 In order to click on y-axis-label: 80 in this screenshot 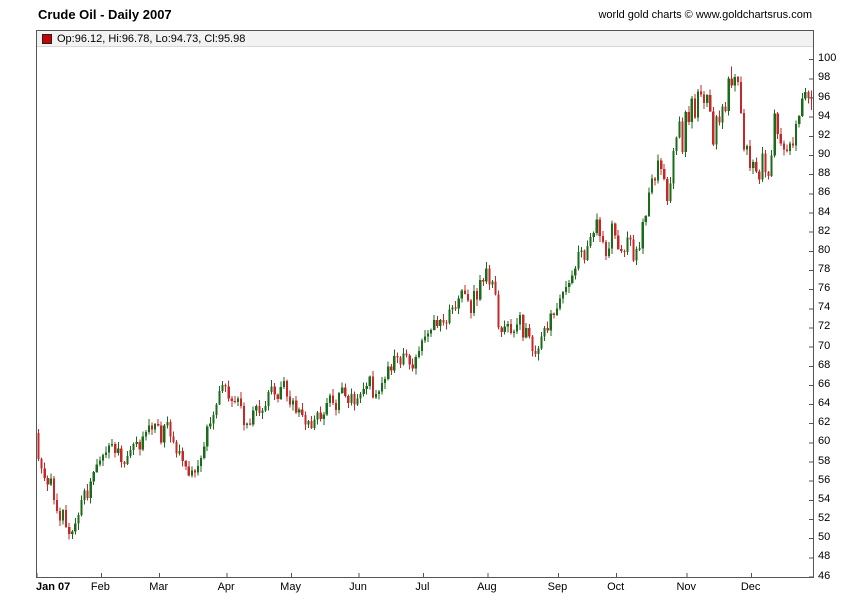, I will do `click(824, 249)`.